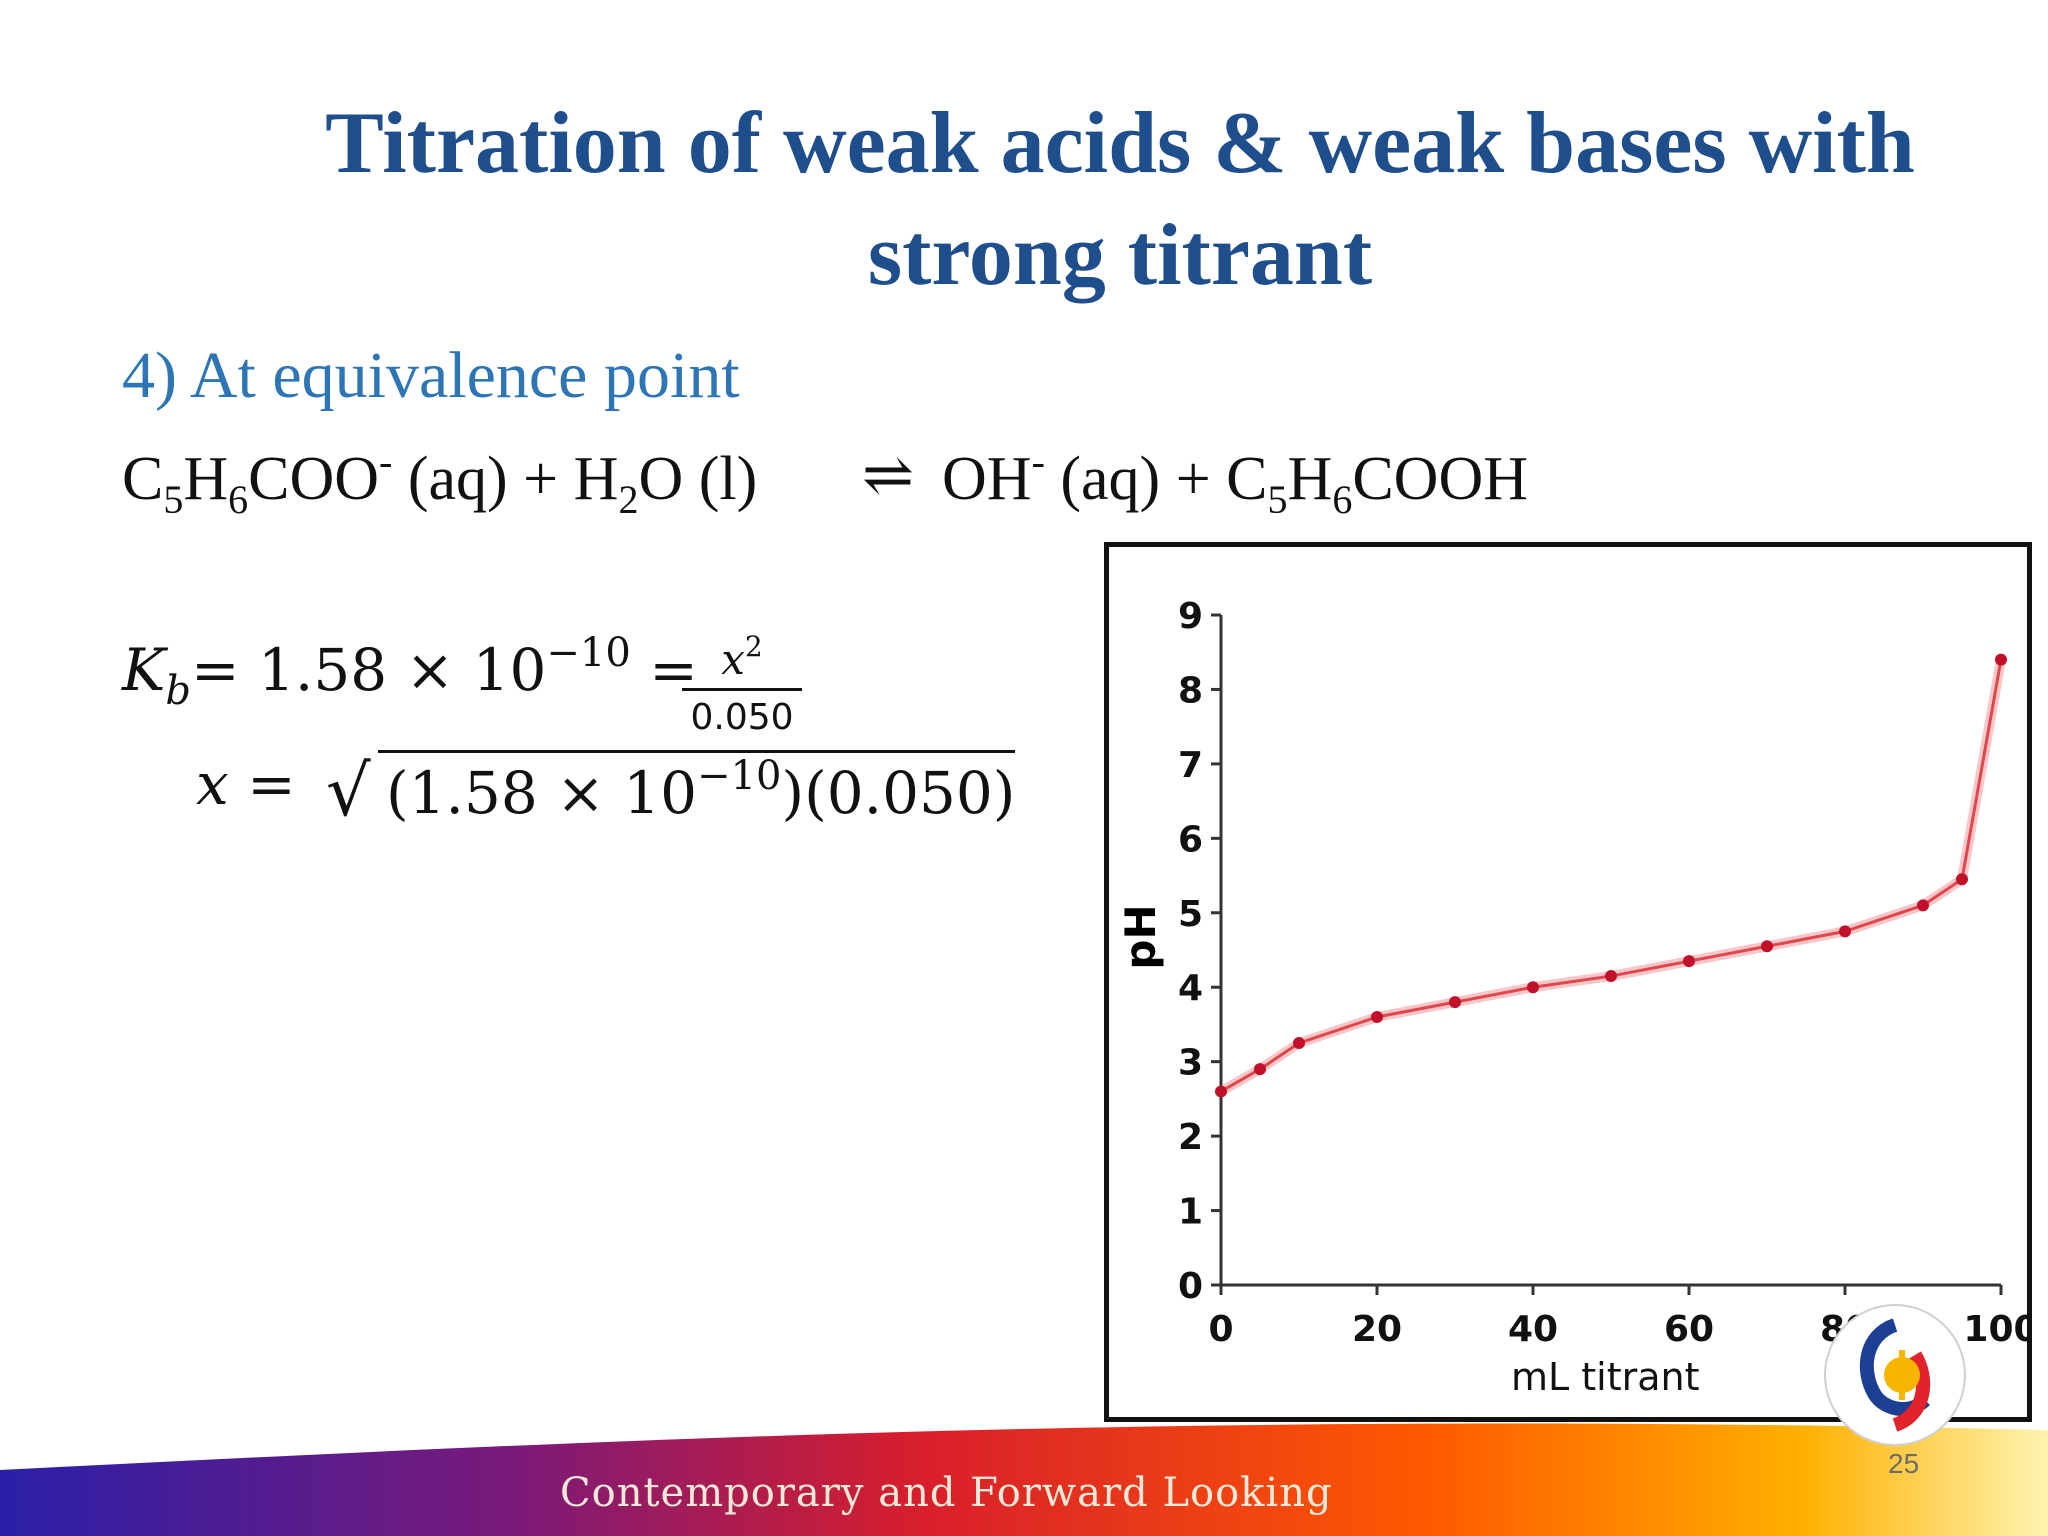 Image resolution: width=2048 pixels, height=1536 pixels. I want to click on kb-exponent: −10, so click(588, 653).